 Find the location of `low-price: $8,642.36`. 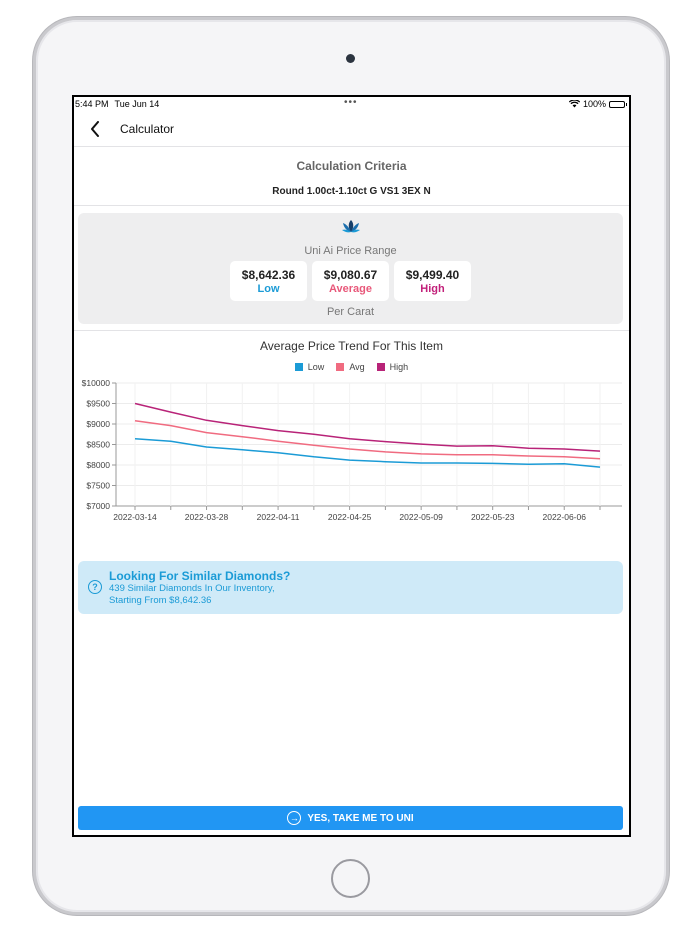

low-price: $8,642.36 is located at coordinates (268, 274).